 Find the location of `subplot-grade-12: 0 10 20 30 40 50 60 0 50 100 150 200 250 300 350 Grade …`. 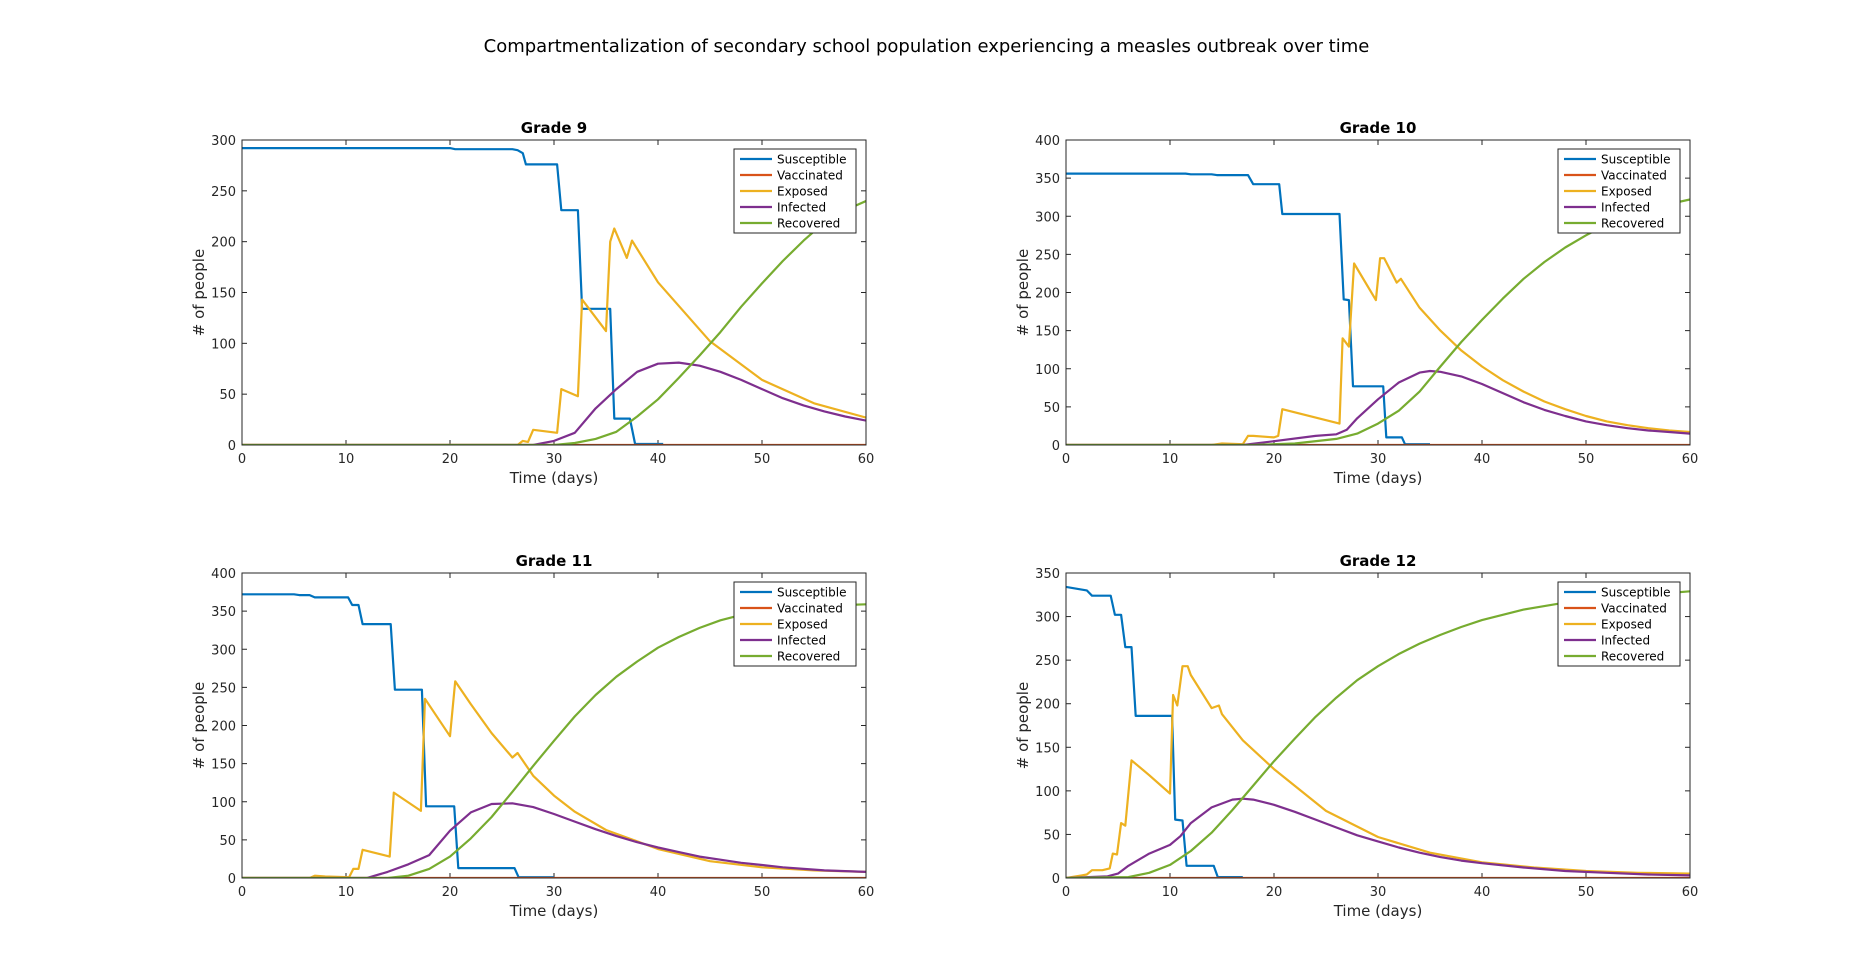

subplot-grade-12: 0 10 20 30 40 50 60 0 50 100 150 200 250 300 350 Grade … is located at coordinates (1356, 736).